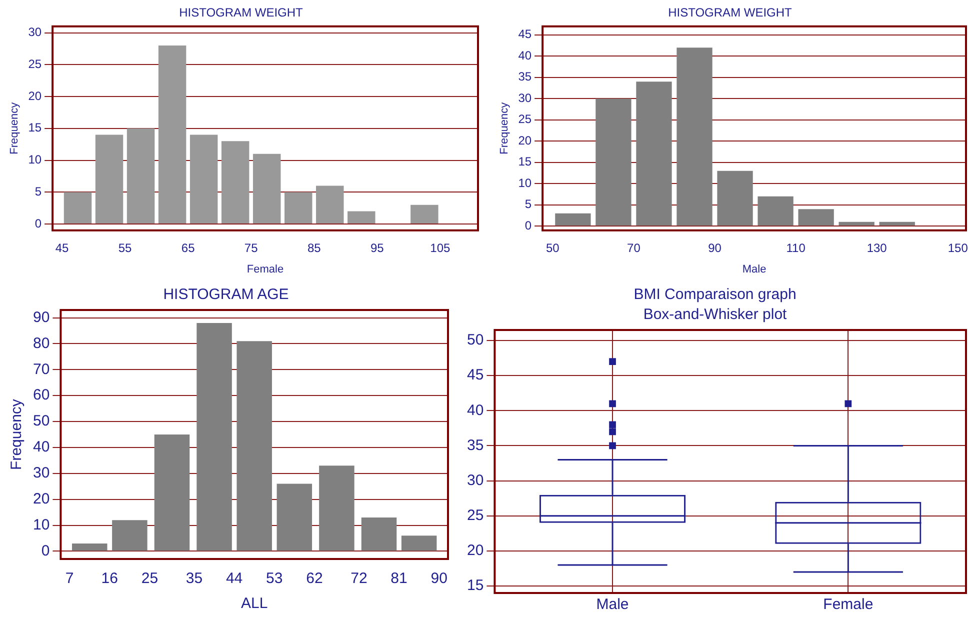 The height and width of the screenshot is (617, 978). What do you see at coordinates (41, 343) in the screenshot?
I see `y-tick-label: 80` at bounding box center [41, 343].